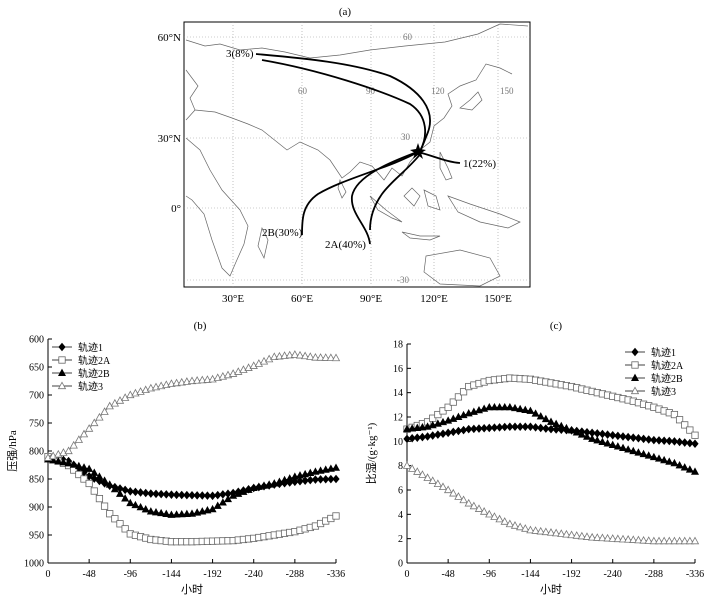 Image resolution: width=714 pixels, height=600 pixels. What do you see at coordinates (613, 574) in the screenshot?
I see `x-tick-label: -240` at bounding box center [613, 574].